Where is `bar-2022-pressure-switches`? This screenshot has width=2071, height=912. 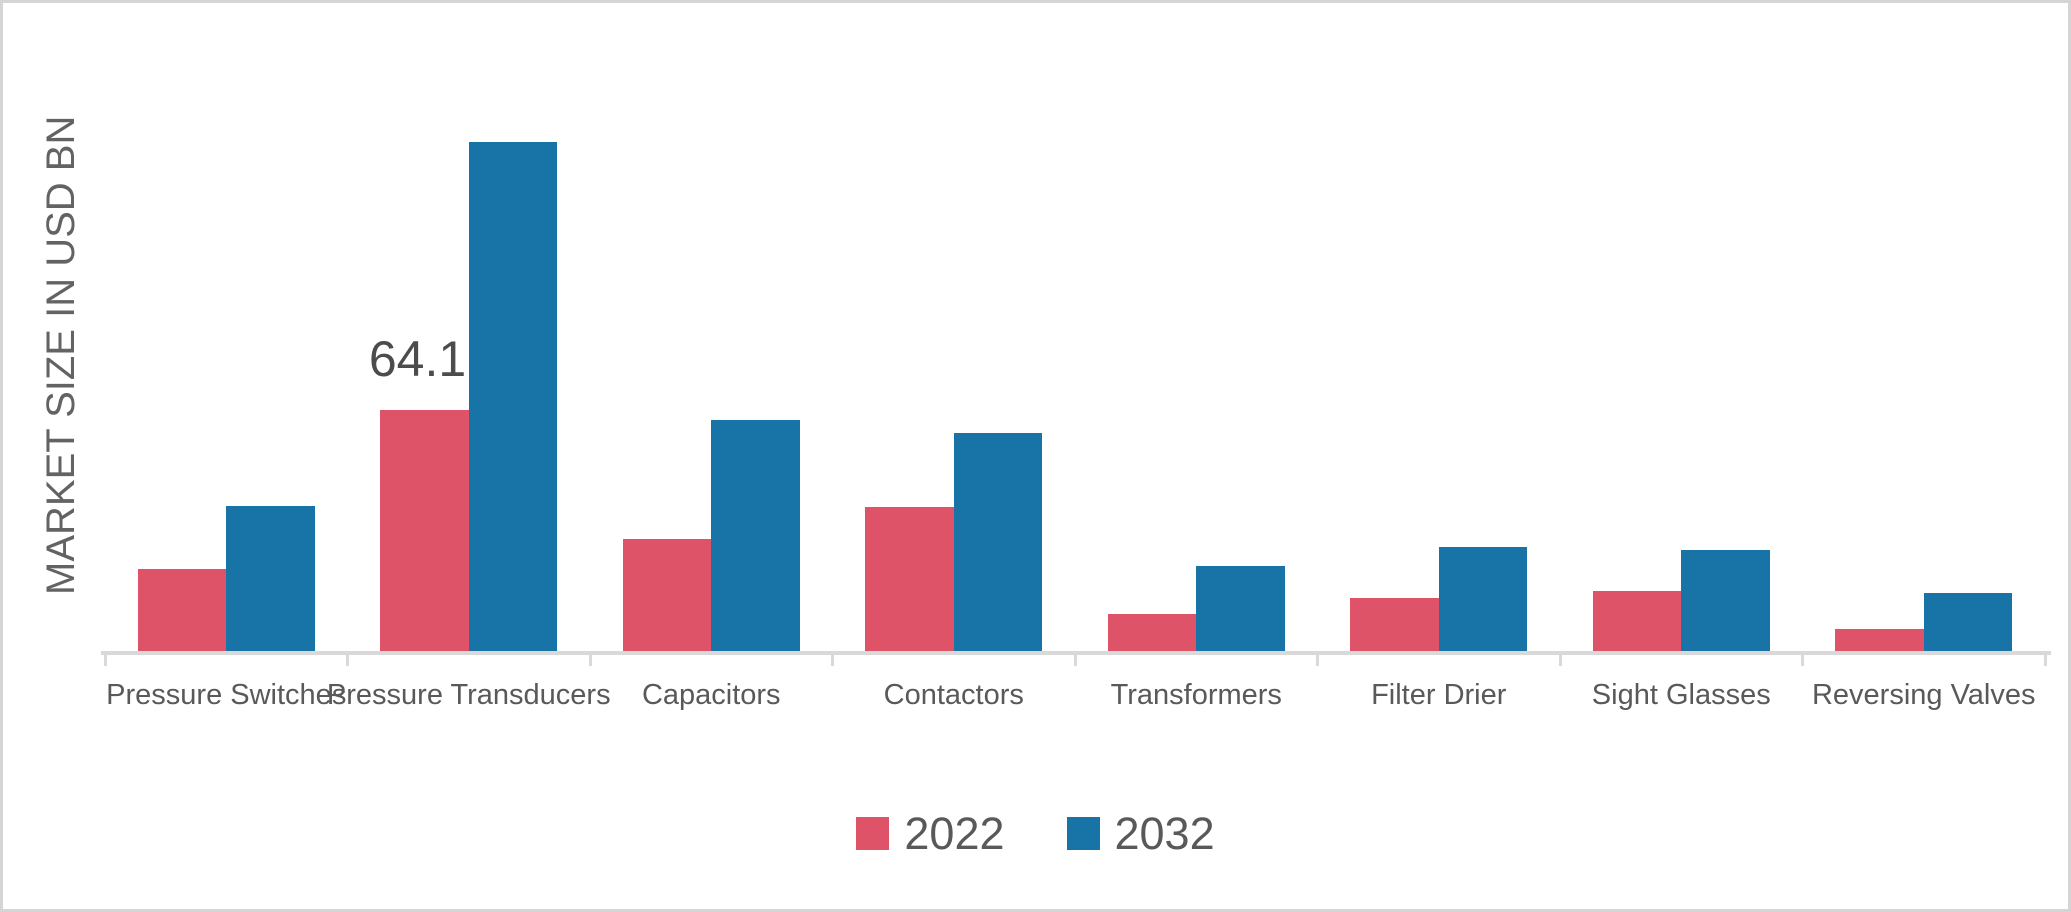 bar-2022-pressure-switches is located at coordinates (182, 610).